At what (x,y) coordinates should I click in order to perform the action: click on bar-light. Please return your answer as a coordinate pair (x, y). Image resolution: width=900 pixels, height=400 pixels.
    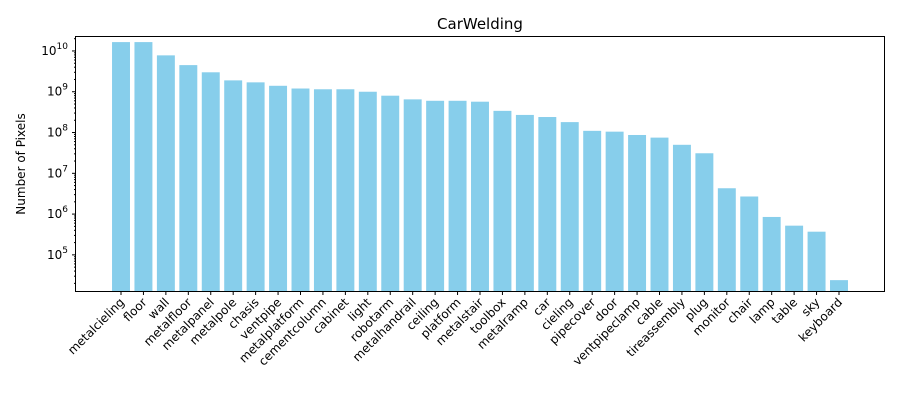
    Looking at the image, I should click on (367, 191).